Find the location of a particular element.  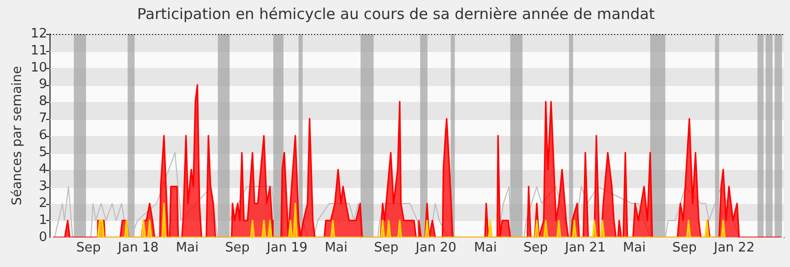

y-tick-label: 1 is located at coordinates (43, 220).